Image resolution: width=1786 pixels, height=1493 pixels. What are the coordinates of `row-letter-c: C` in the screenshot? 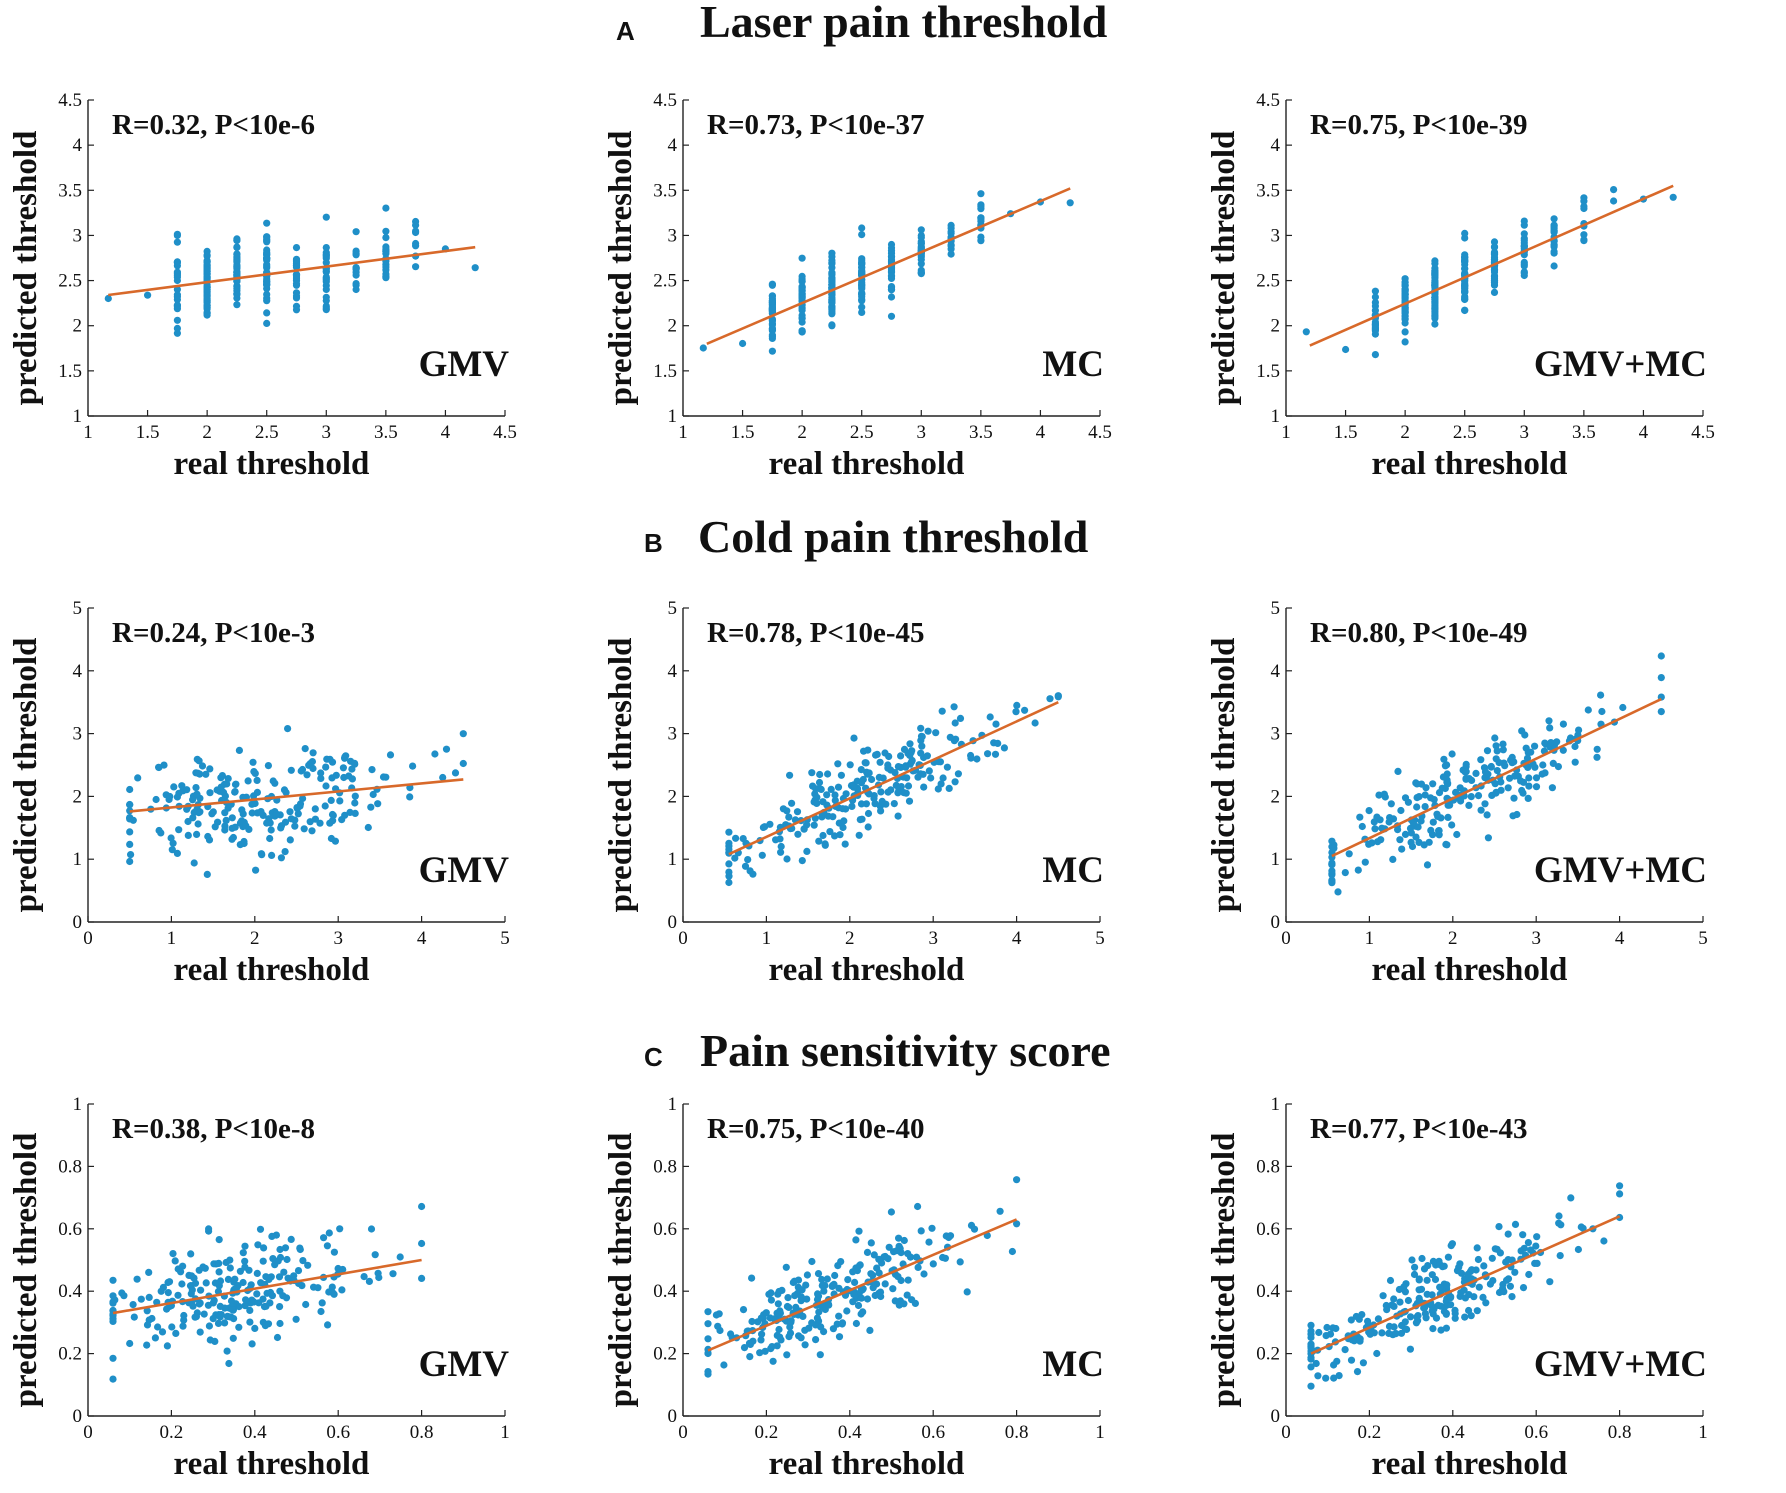 It's located at (653, 1057).